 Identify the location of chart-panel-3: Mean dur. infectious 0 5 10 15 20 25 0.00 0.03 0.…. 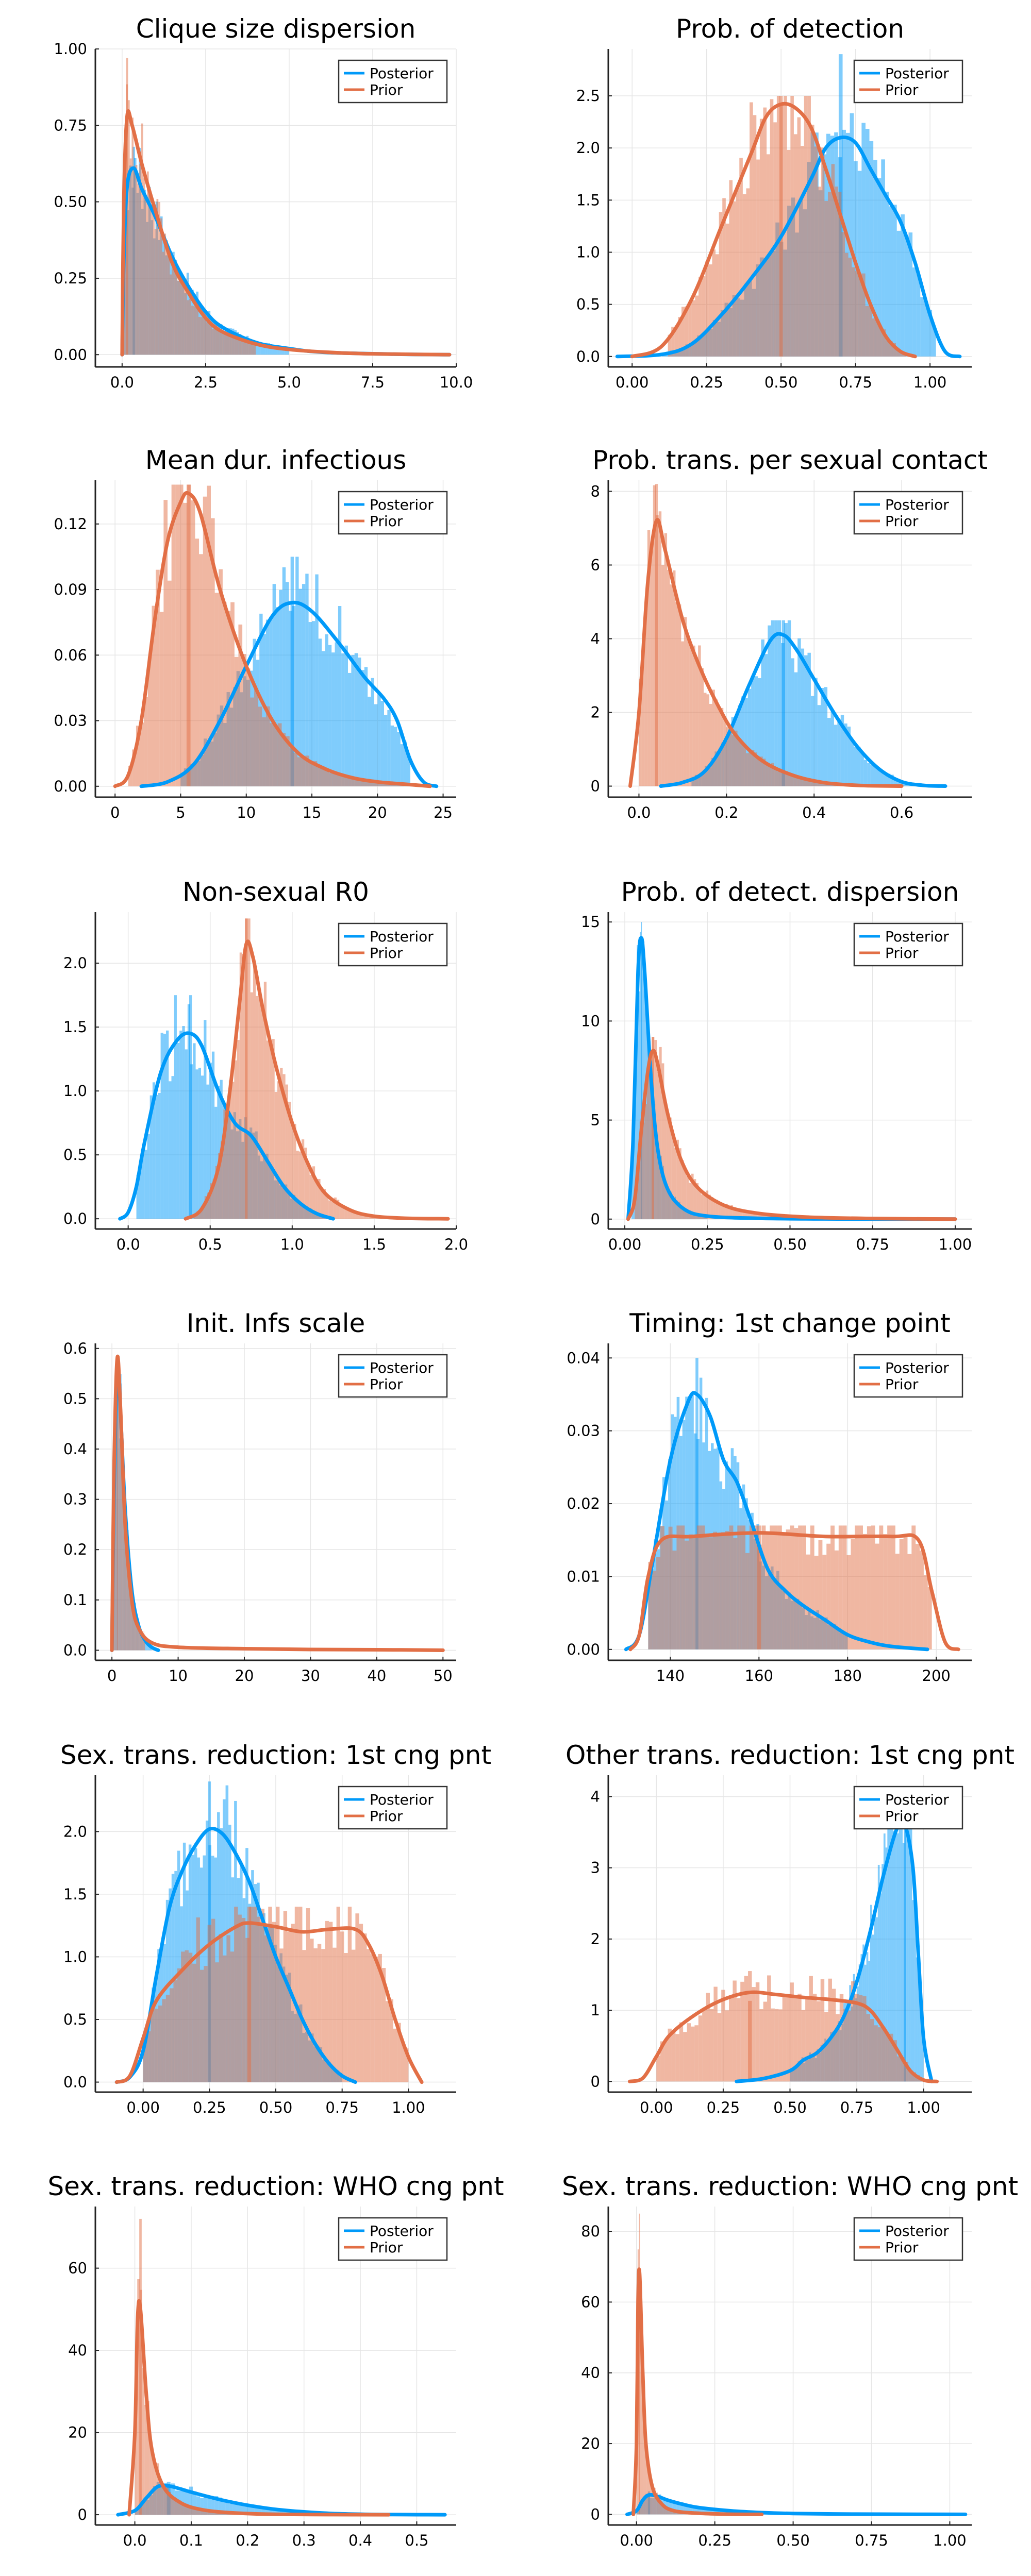
(255, 633).